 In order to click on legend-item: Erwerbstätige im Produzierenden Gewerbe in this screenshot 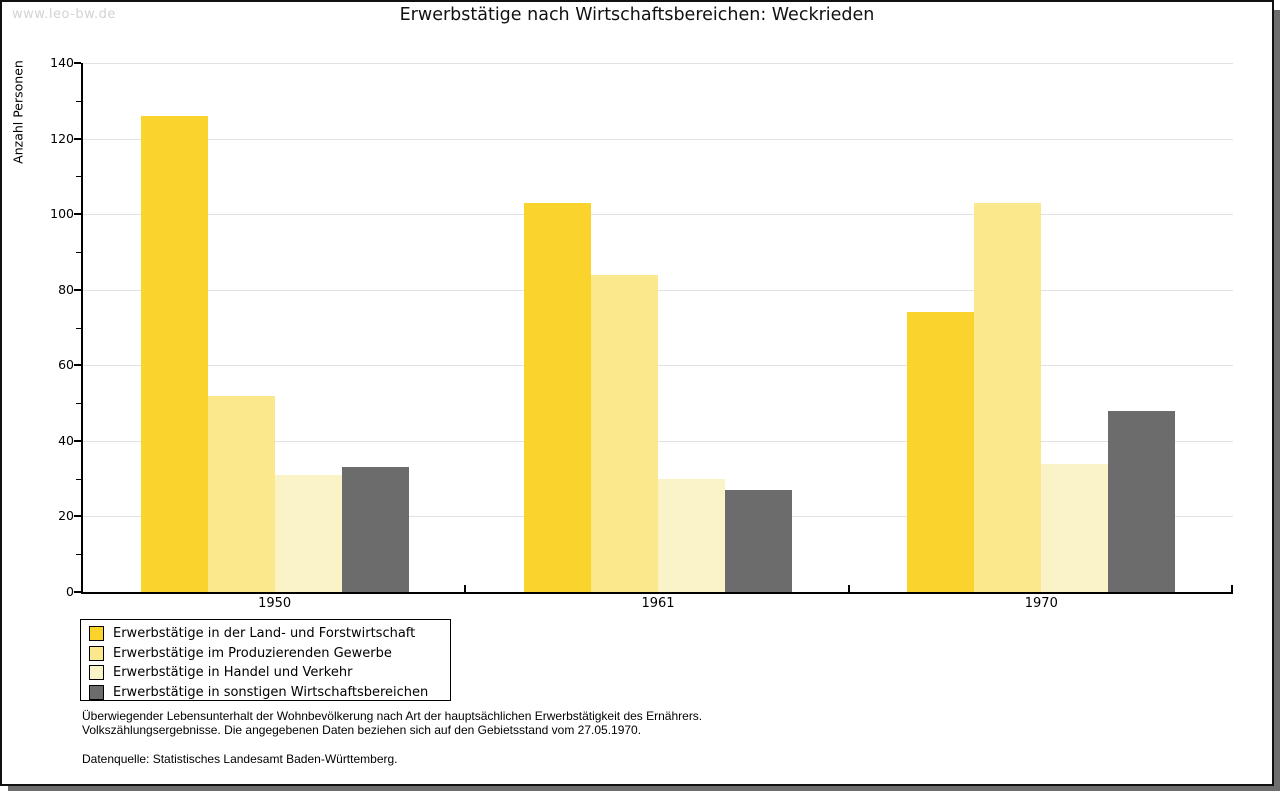, I will do `click(265, 654)`.